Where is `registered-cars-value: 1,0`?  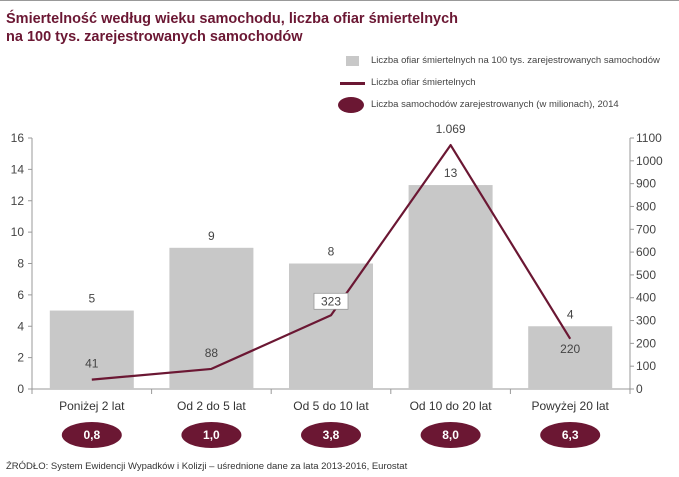 registered-cars-value: 1,0 is located at coordinates (211, 435).